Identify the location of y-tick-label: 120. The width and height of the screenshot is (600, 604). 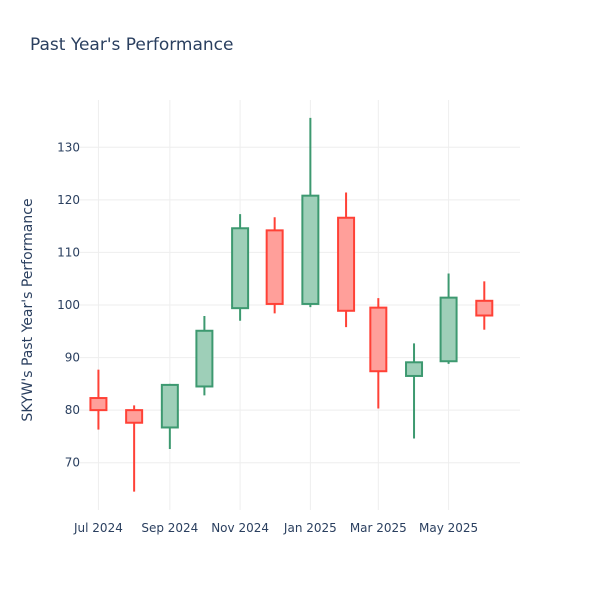
(68, 200).